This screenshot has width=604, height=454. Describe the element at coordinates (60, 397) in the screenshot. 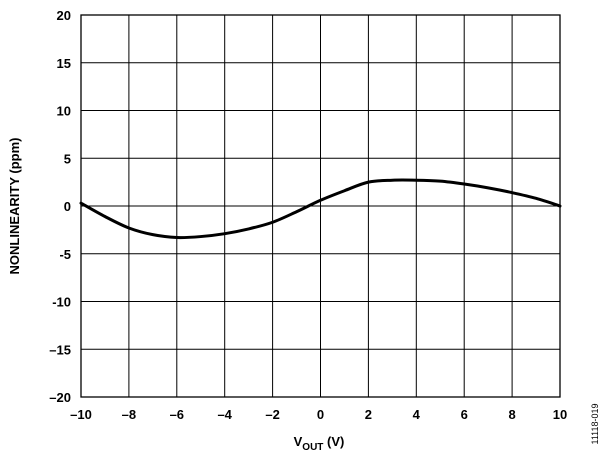

I see `y-tick-label: –20` at that location.